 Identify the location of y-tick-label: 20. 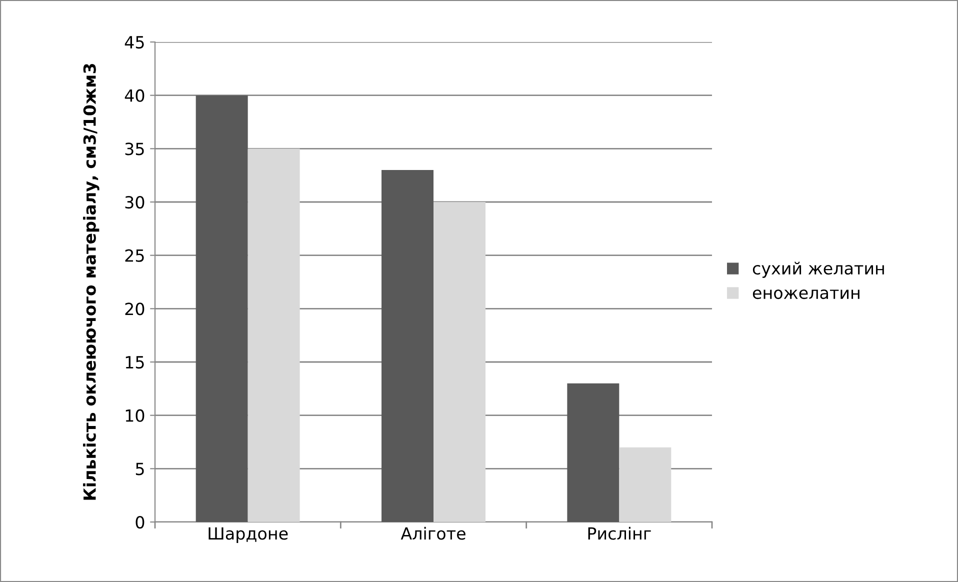
(134, 309).